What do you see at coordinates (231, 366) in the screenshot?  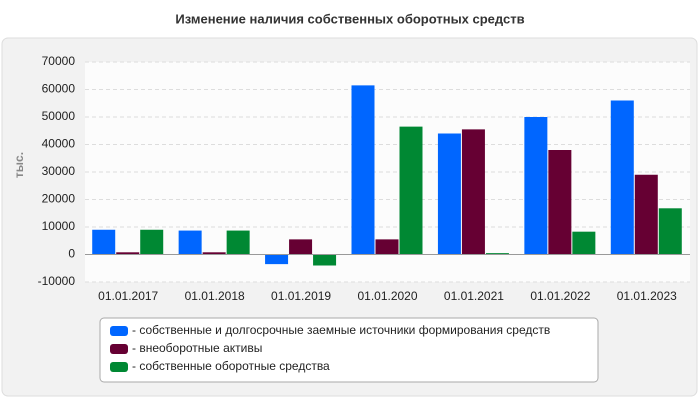 I see `legend-label: - собственные оборотные средства` at bounding box center [231, 366].